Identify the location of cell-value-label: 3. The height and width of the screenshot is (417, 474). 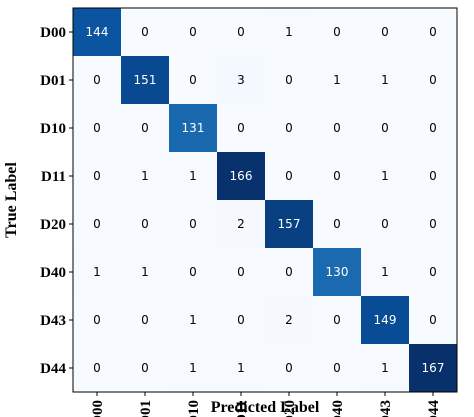
(241, 80).